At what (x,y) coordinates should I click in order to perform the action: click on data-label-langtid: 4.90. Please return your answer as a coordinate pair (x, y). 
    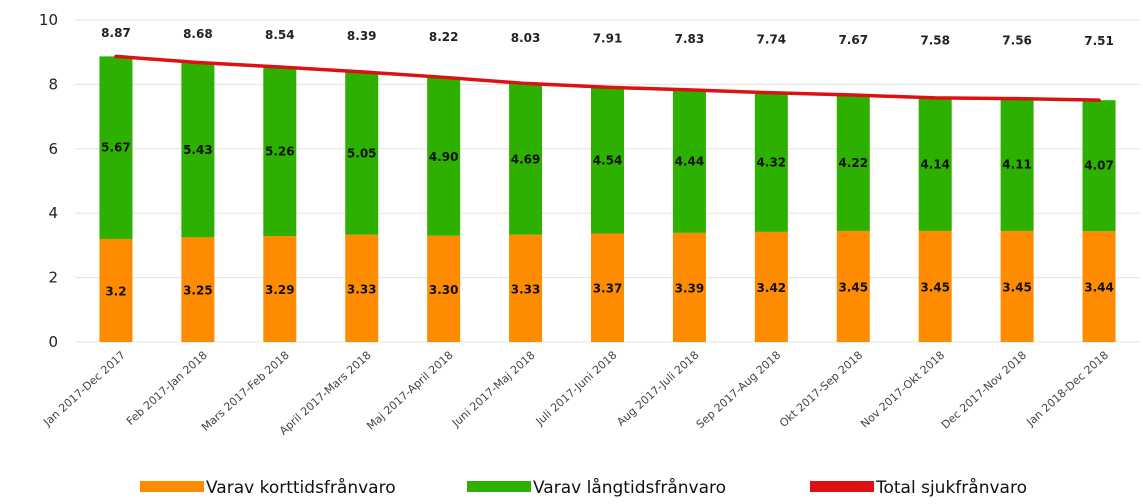
    Looking at the image, I should click on (444, 157).